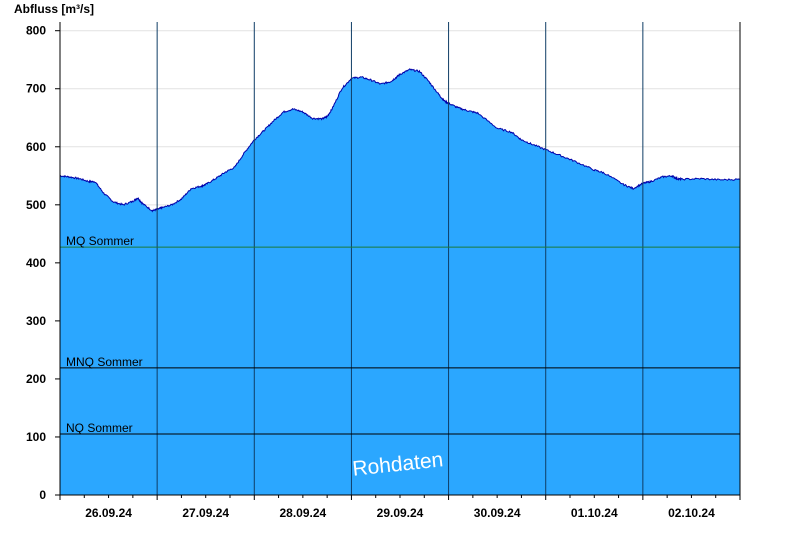  I want to click on y-tick-label-800: 800, so click(36, 31).